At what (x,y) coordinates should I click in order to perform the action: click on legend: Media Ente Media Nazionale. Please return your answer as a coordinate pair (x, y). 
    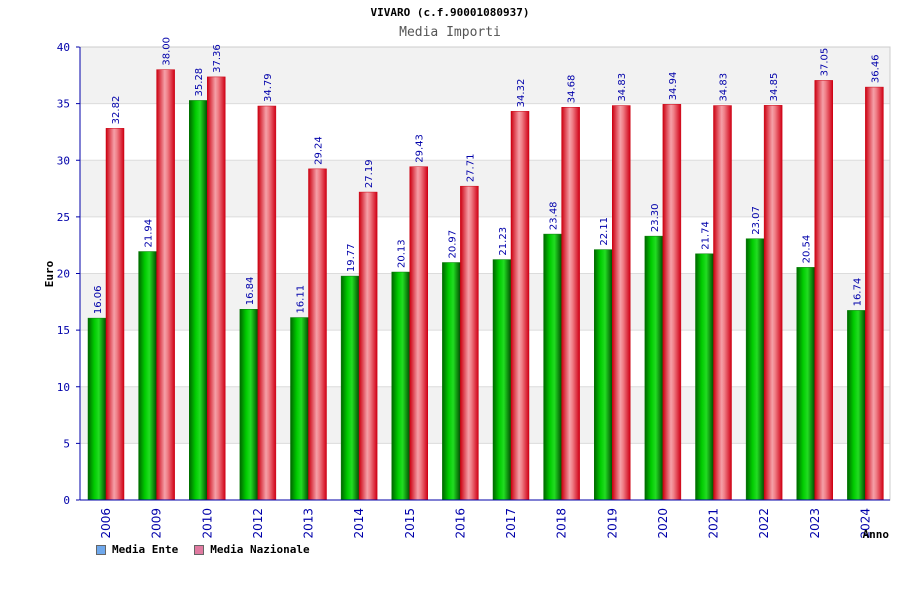
    Looking at the image, I should click on (203, 549).